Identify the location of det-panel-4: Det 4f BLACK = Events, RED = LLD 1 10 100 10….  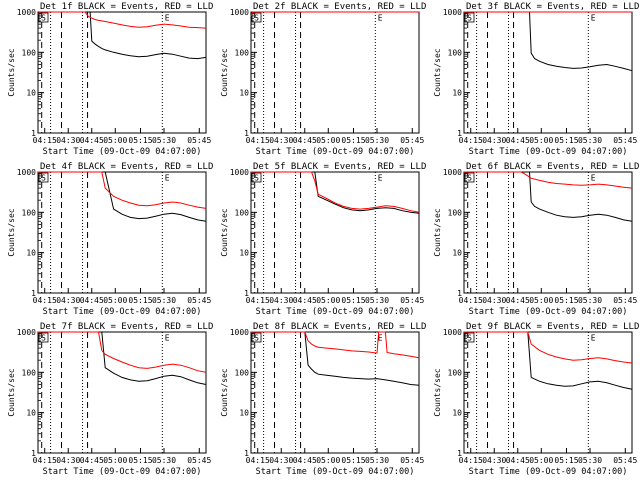
(110, 239).